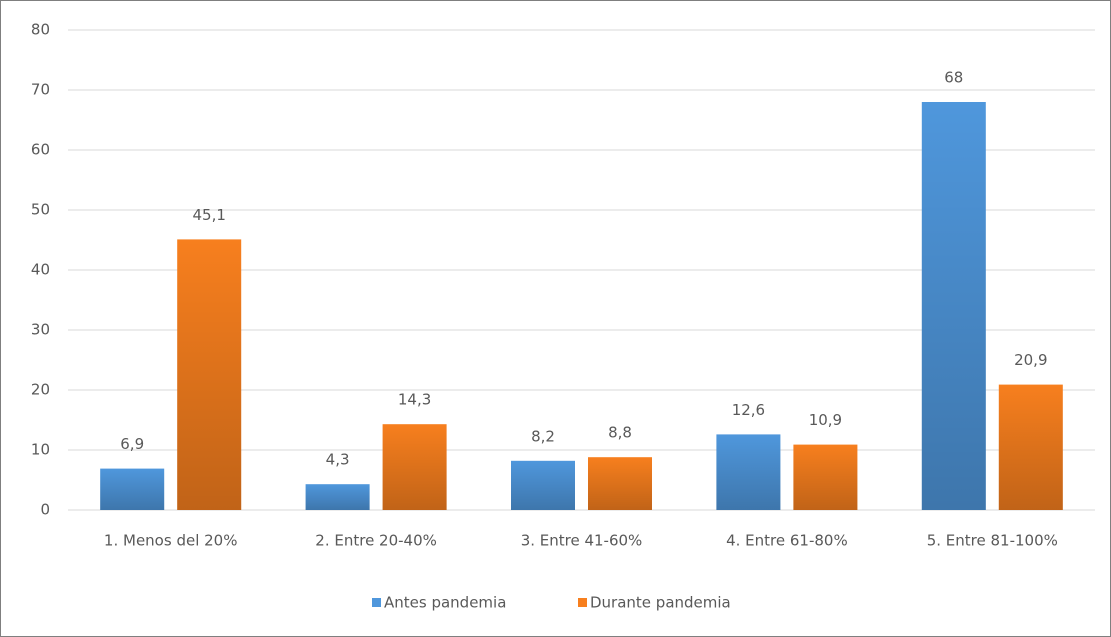 This screenshot has height=637, width=1111. I want to click on y-tick-label: 80, so click(40, 30).